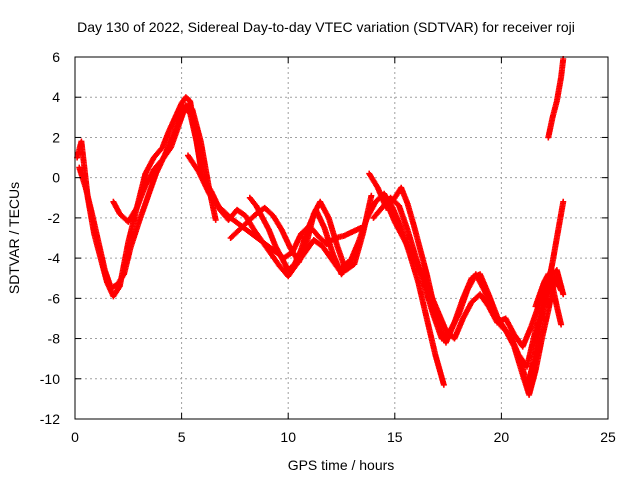  What do you see at coordinates (56, 137) in the screenshot?
I see `y-tick-label: 2` at bounding box center [56, 137].